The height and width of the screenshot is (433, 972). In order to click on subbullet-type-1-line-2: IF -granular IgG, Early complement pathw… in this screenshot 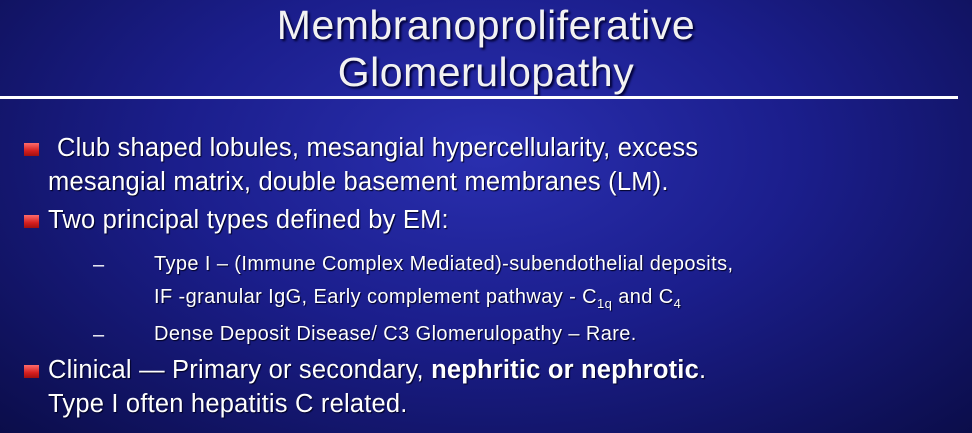, I will do `click(417, 297)`.